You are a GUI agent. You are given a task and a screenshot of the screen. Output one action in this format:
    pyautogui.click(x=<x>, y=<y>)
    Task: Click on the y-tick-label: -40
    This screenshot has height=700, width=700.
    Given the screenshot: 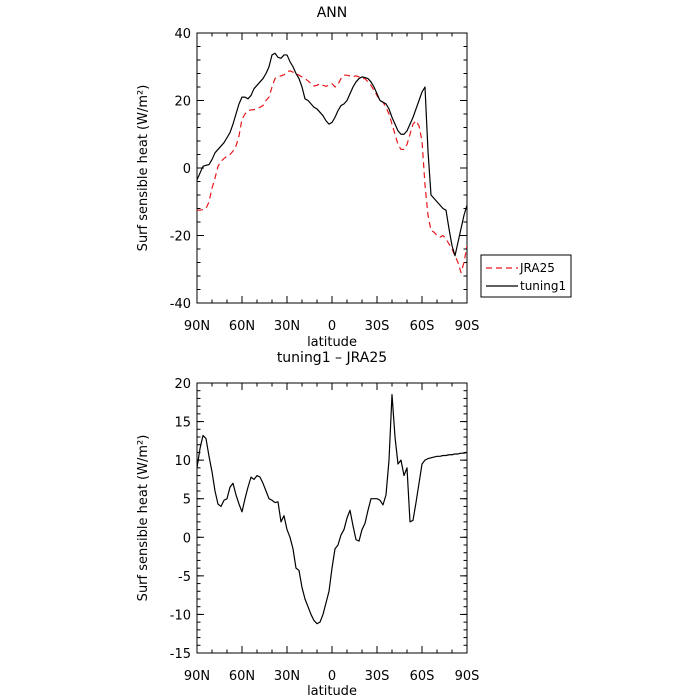 What is the action you would take?
    pyautogui.click(x=180, y=304)
    